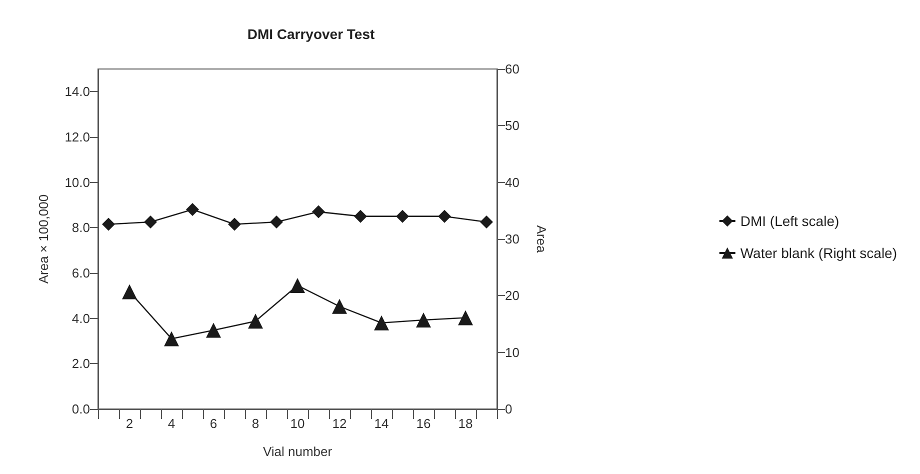 The image size is (920, 474). Describe the element at coordinates (81, 228) in the screenshot. I see `y-tick-label: 8.0` at that location.